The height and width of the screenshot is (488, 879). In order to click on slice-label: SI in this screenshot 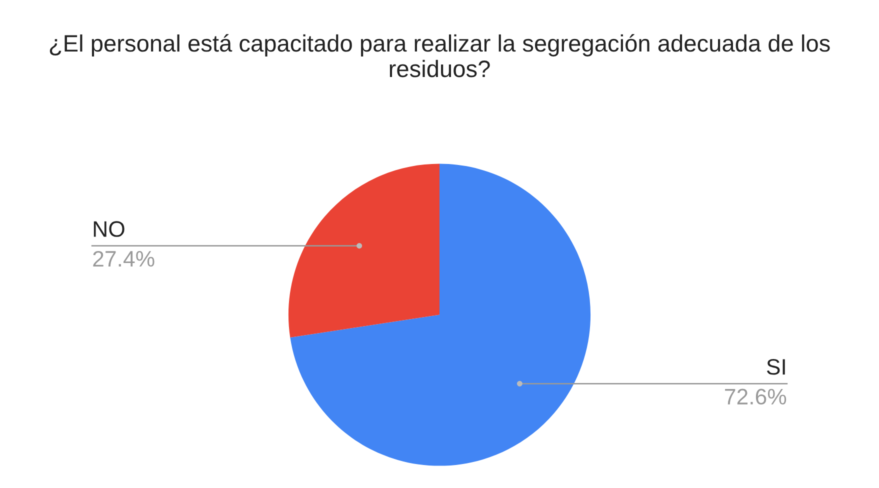, I will do `click(775, 367)`.